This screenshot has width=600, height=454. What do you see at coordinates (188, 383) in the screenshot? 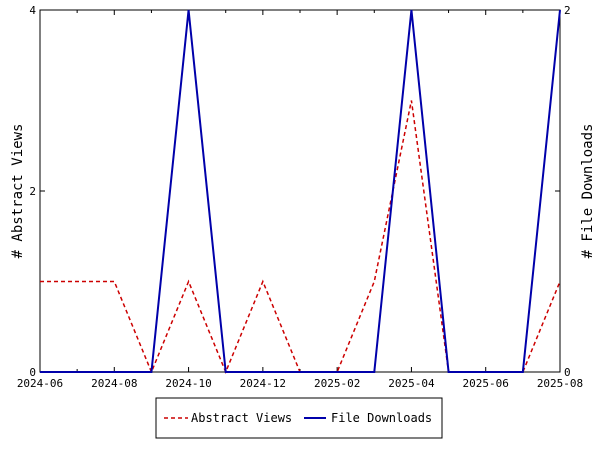
I see `x-tick-label: 2024-10` at bounding box center [188, 383].